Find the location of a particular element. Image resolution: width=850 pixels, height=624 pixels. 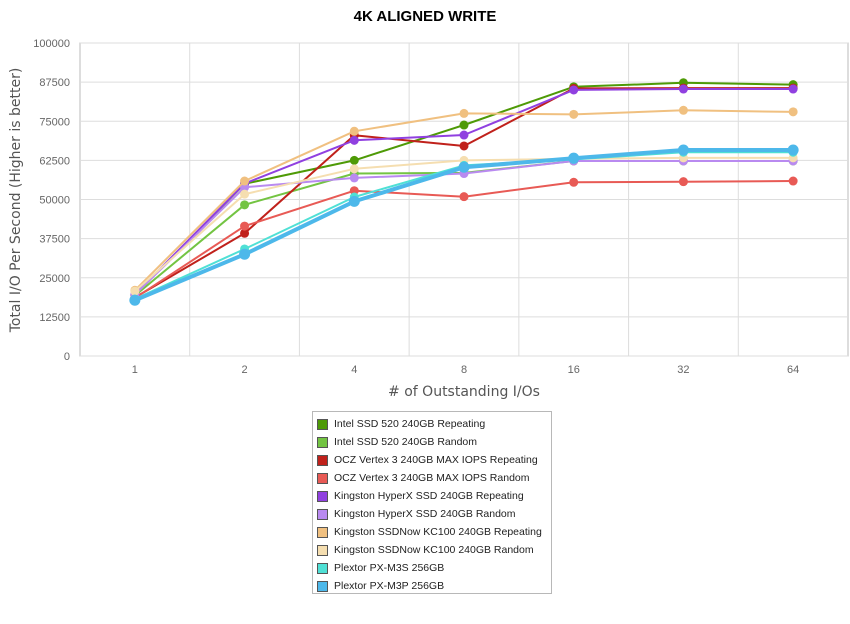

x-tick-label: 32 is located at coordinates (683, 370).